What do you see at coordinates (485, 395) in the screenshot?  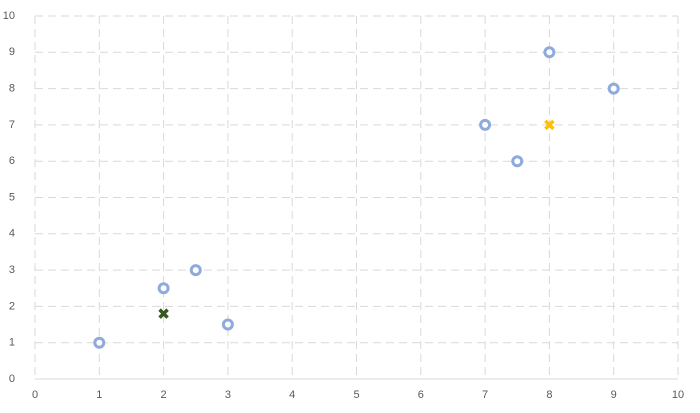 I see `x-tick-label: 7` at bounding box center [485, 395].